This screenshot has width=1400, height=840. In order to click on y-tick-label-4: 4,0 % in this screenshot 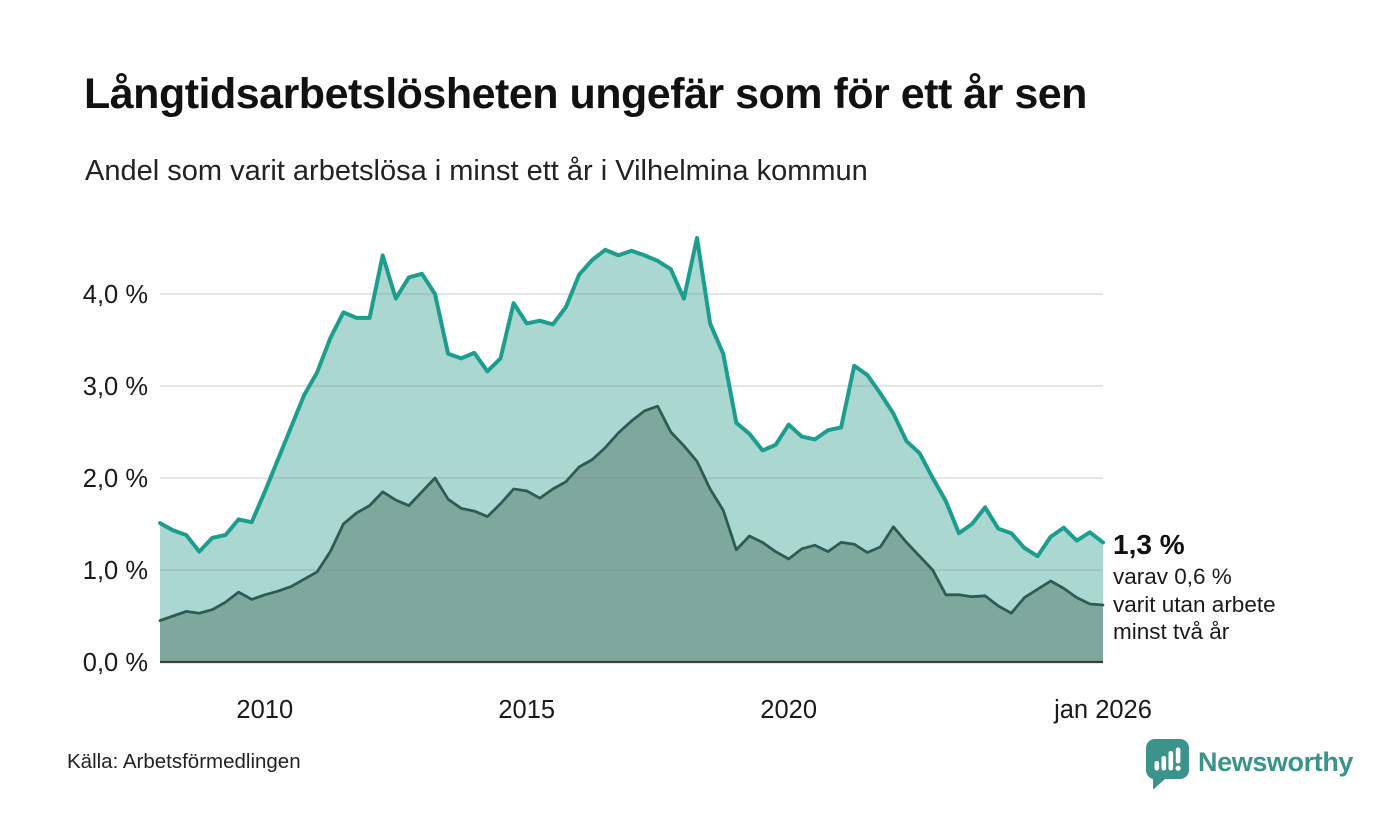, I will do `click(115, 295)`.